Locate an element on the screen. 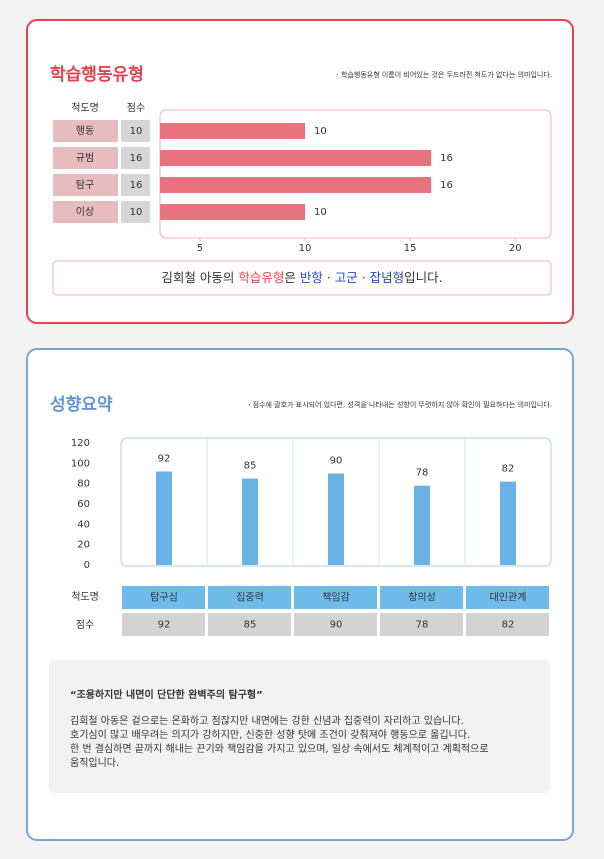 Image resolution: width=604 pixels, height=859 pixels. y-tick-label: 40 is located at coordinates (83, 524).